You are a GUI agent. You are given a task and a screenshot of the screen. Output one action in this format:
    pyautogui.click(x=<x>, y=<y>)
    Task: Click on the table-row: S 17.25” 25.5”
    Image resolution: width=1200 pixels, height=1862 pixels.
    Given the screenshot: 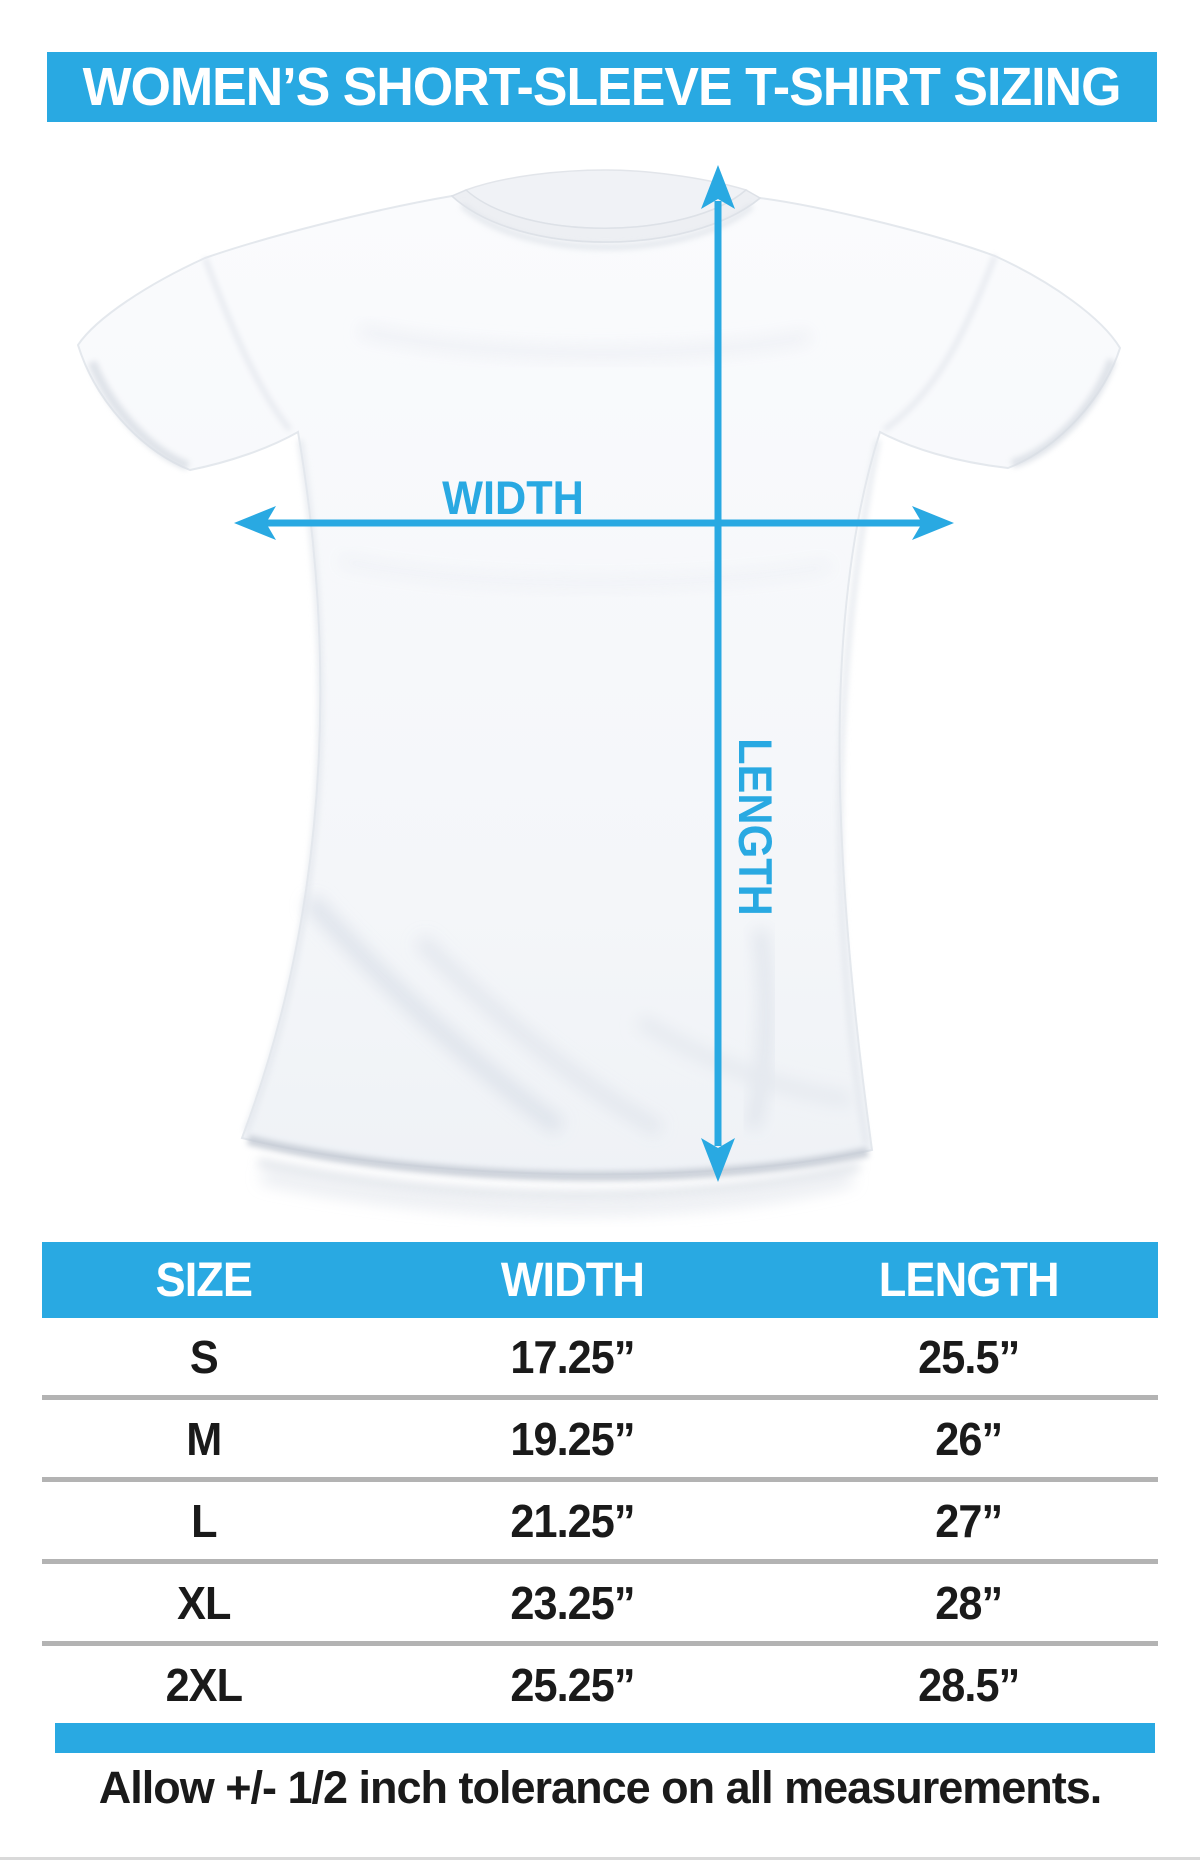 What is the action you would take?
    pyautogui.click(x=600, y=1356)
    